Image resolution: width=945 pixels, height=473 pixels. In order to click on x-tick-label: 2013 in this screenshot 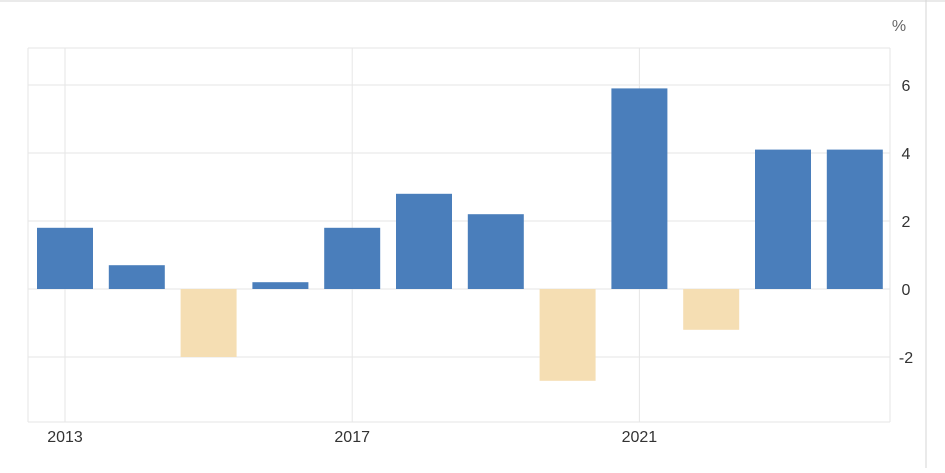, I will do `click(65, 437)`.